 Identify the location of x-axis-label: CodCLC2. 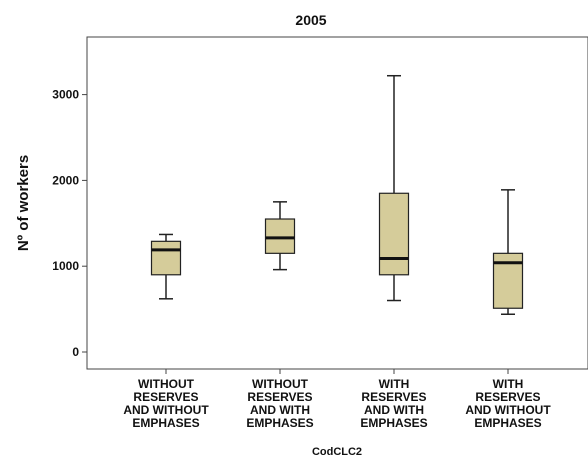
(337, 452).